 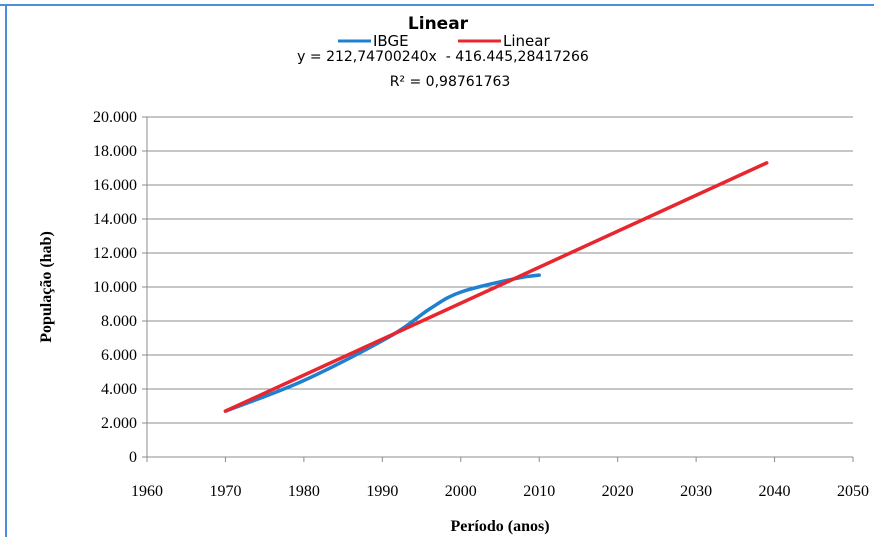 What do you see at coordinates (500, 491) in the screenshot?
I see `x-tick-labels: 1960 1970 1980 1990 2000 2010 2020 2030 2040 2050` at bounding box center [500, 491].